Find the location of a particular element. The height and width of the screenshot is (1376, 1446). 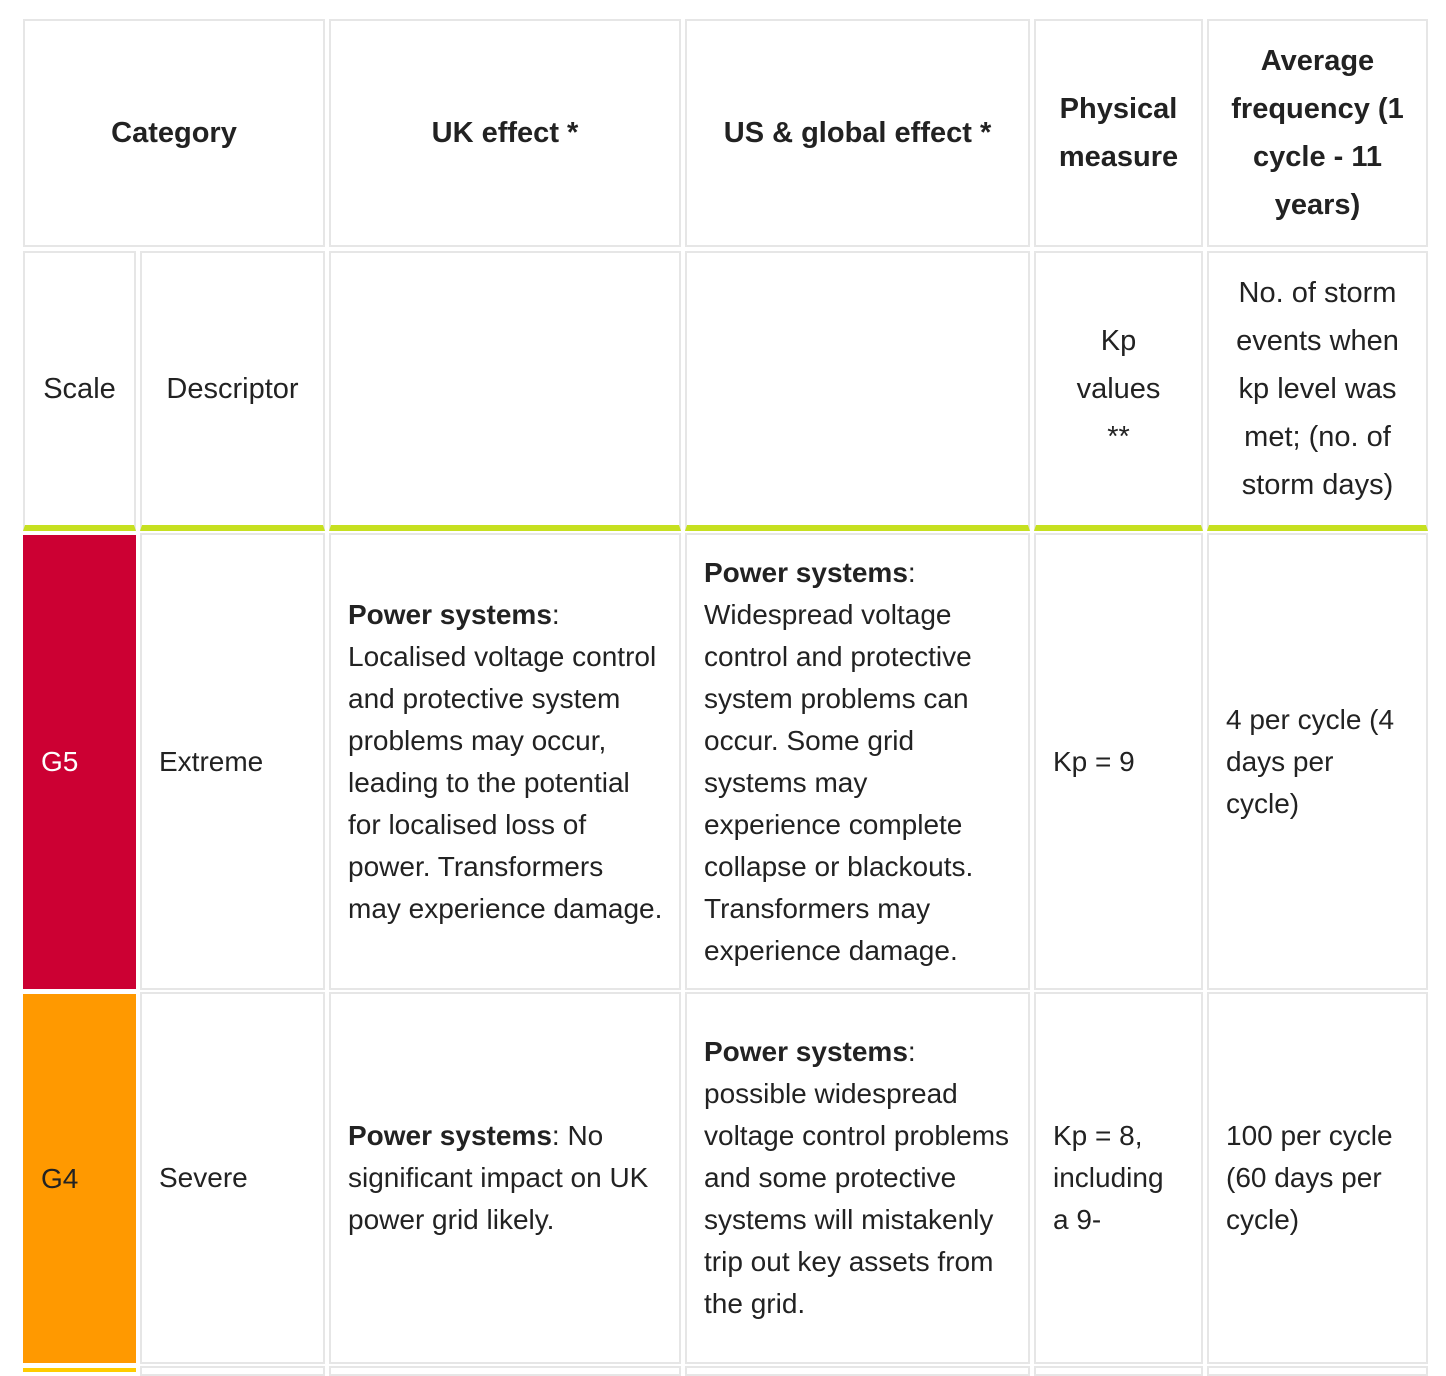

subheader-scale-label: Scale is located at coordinates (79, 389).